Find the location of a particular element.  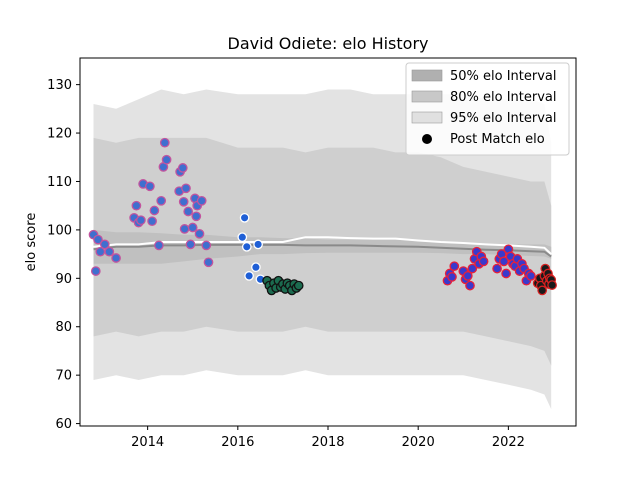

y-tick-label: 60 is located at coordinates (63, 424).